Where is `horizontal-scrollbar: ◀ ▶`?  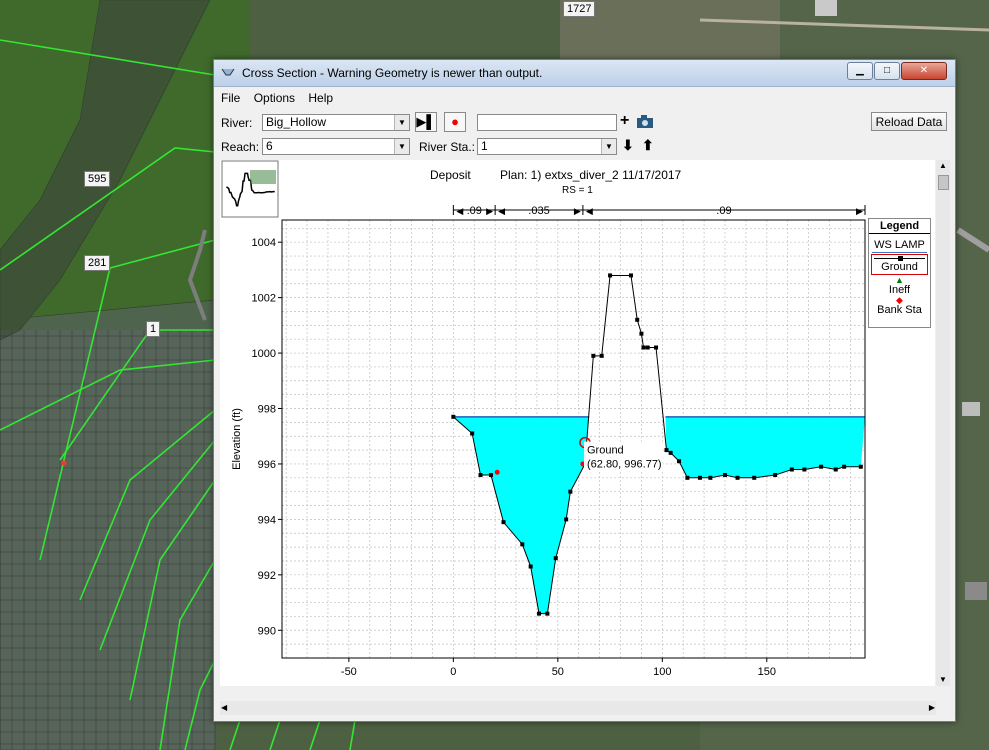
horizontal-scrollbar: ◀ ▶ is located at coordinates (578, 708).